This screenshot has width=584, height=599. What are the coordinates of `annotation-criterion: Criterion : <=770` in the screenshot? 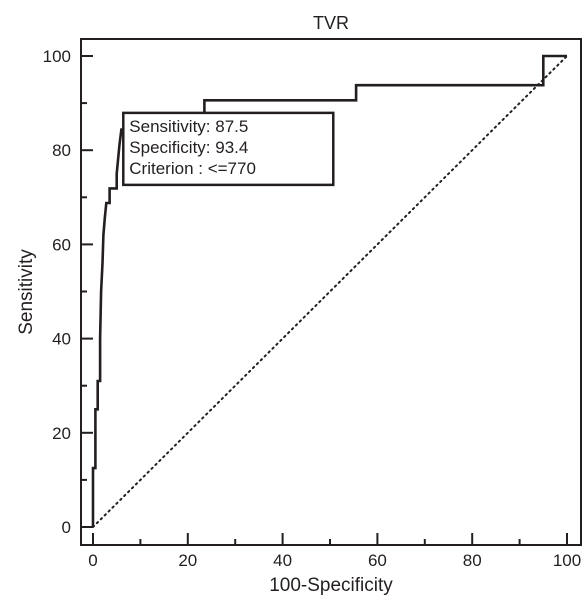 It's located at (192, 168).